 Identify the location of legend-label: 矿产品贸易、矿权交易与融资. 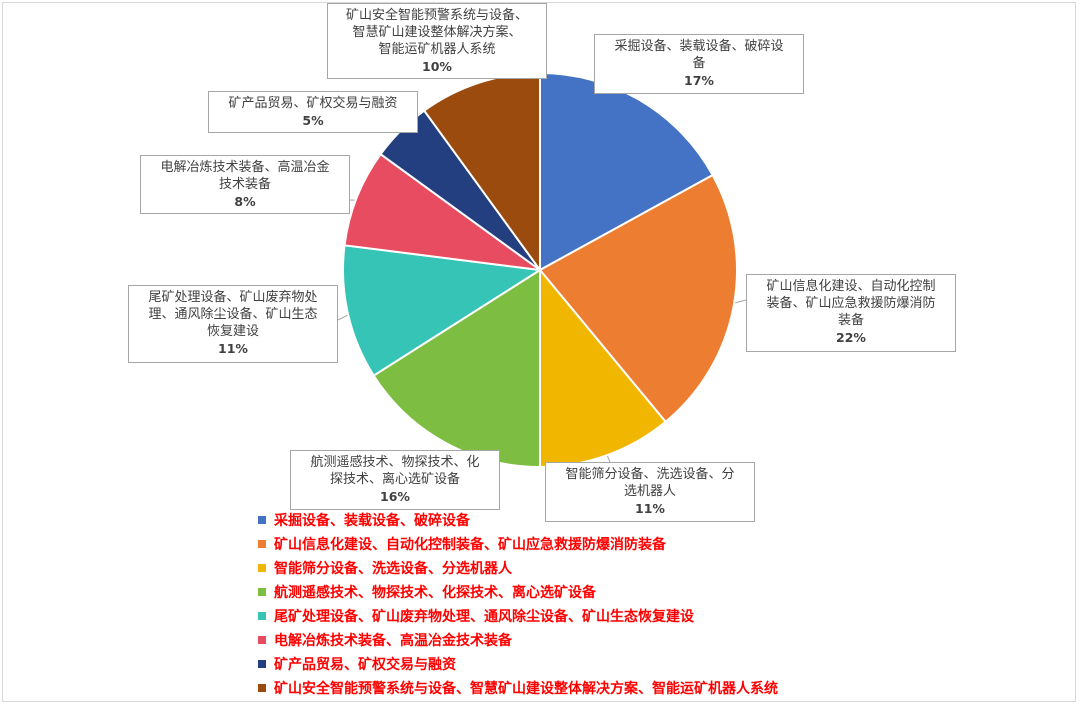
(365, 665).